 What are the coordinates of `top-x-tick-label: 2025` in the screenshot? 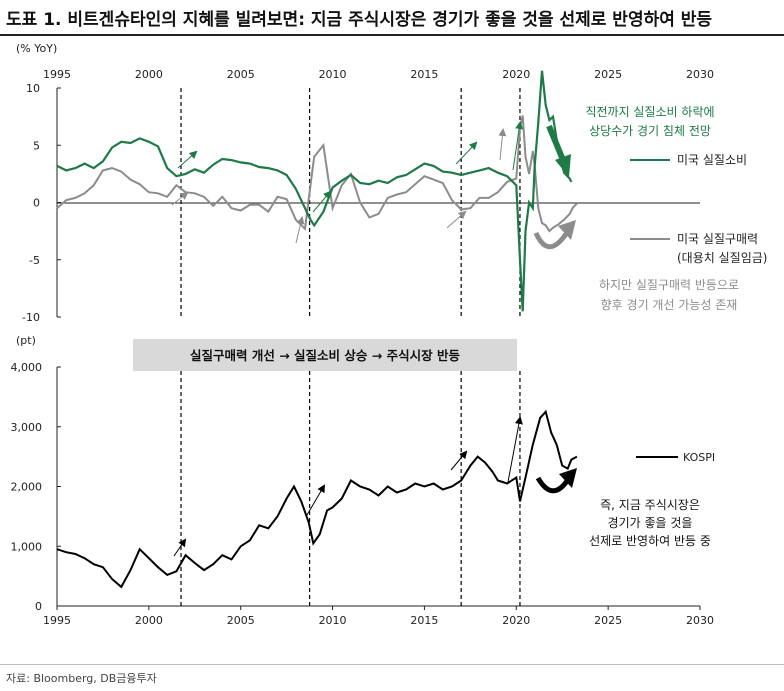 It's located at (608, 74).